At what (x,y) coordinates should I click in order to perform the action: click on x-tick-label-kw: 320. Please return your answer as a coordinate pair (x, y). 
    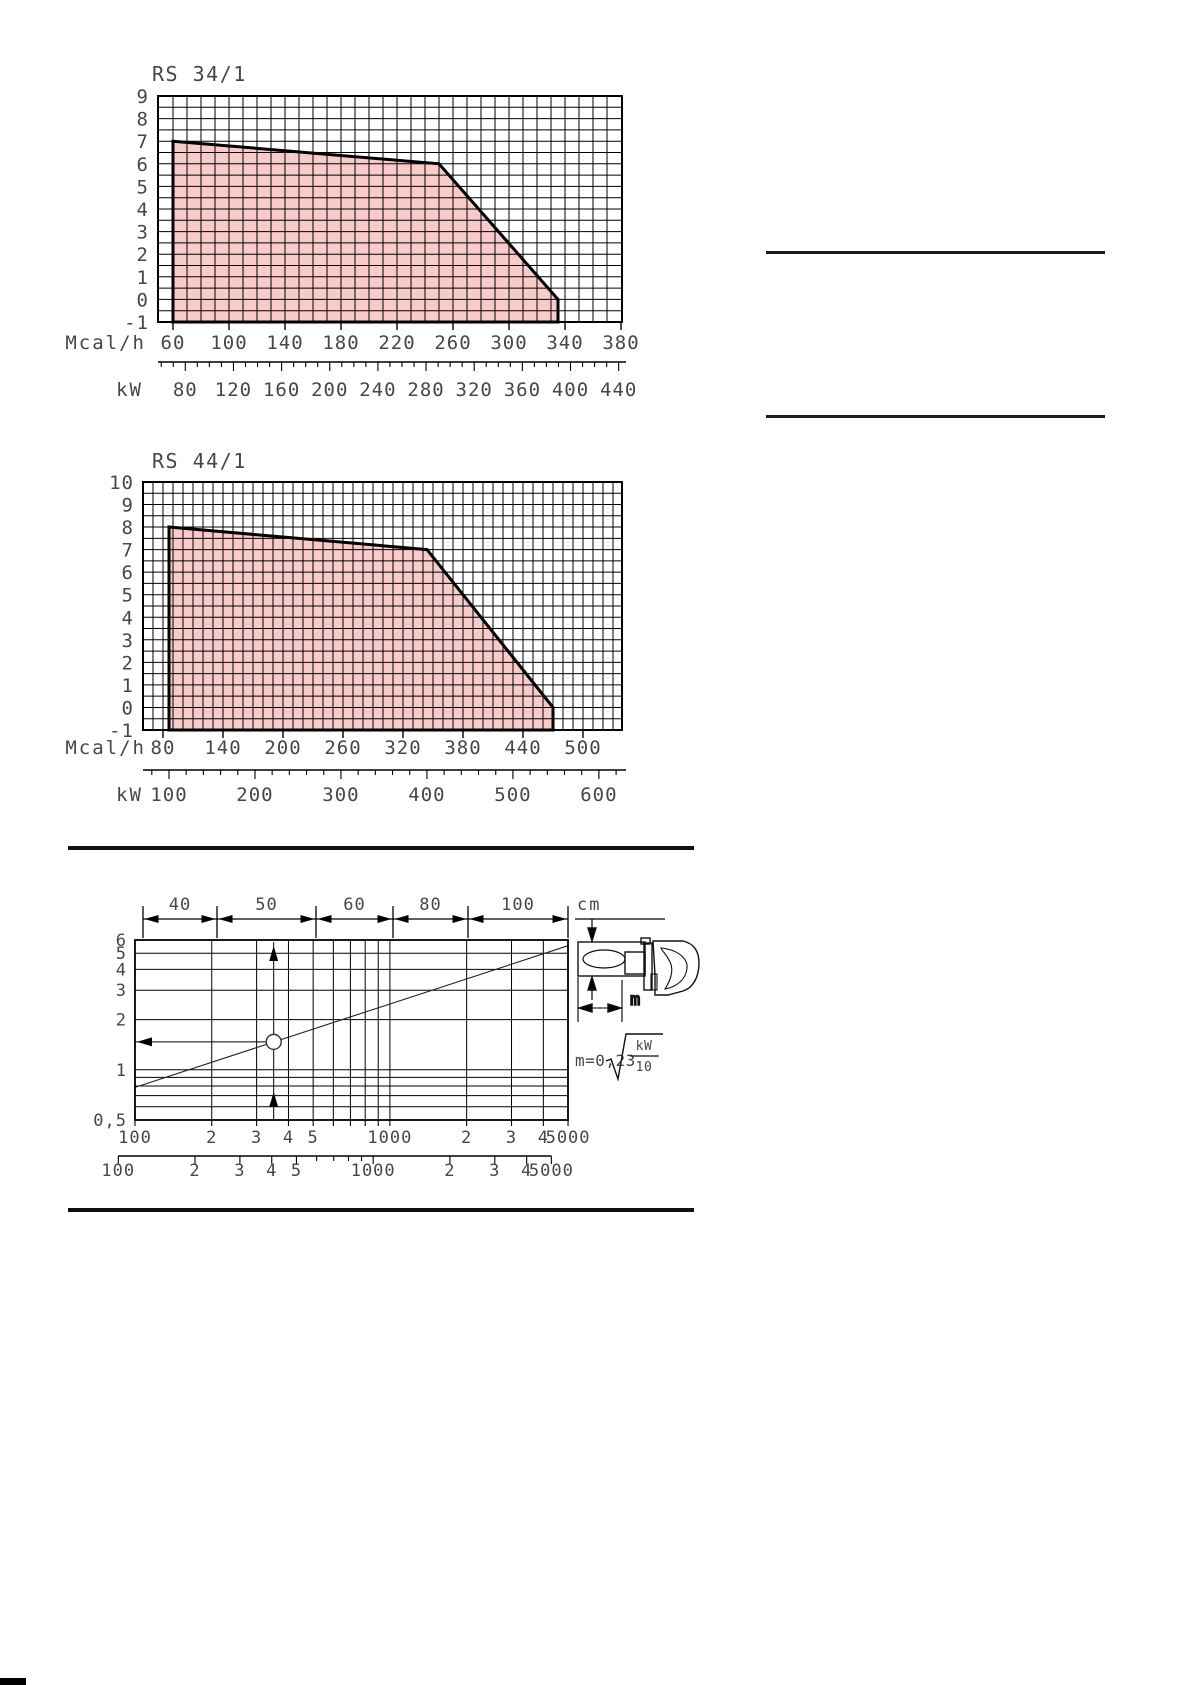
    Looking at the image, I should click on (474, 390).